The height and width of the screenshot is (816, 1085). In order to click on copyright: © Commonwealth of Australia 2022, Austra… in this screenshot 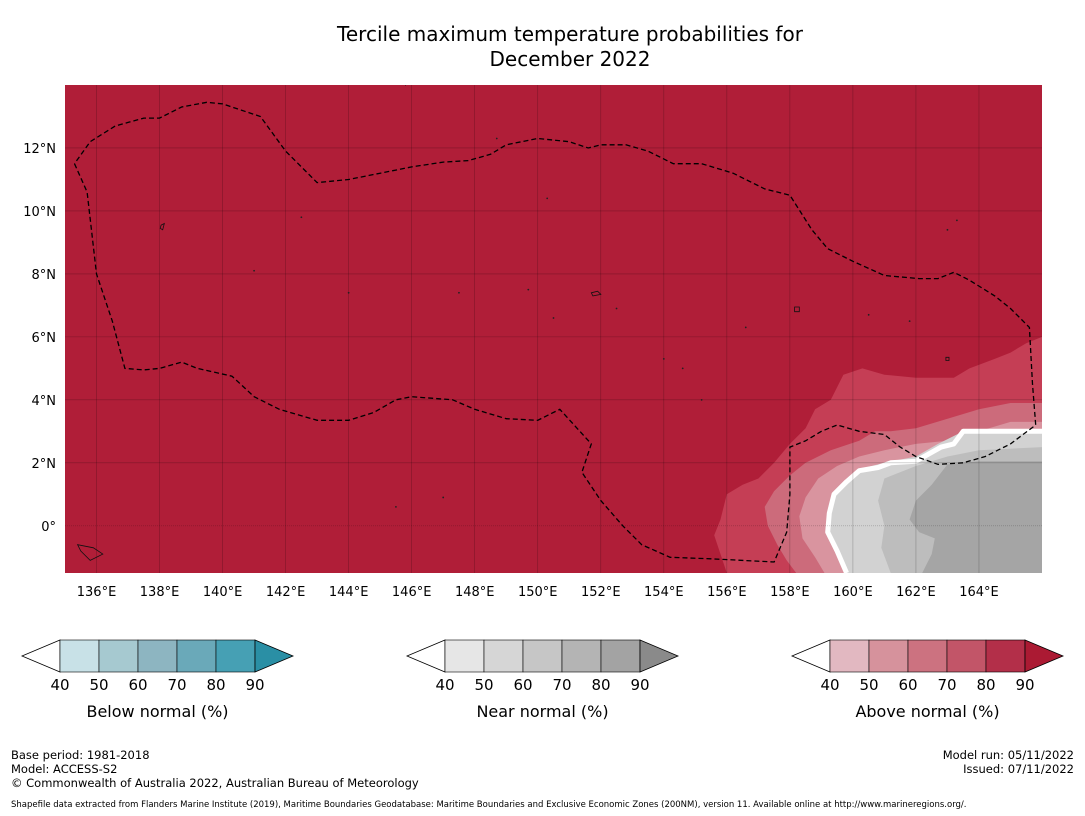, I will do `click(215, 783)`.